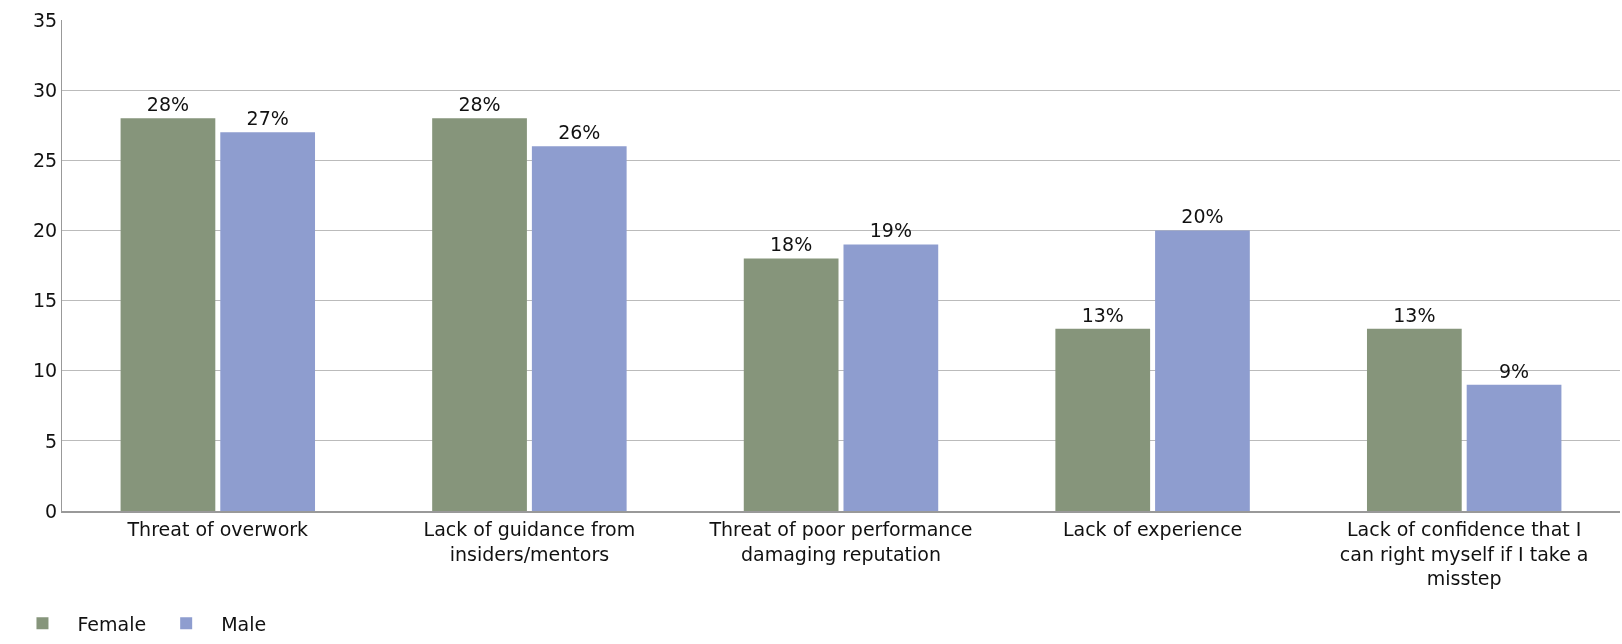  What do you see at coordinates (791, 244) in the screenshot?
I see `data-label: 18%` at bounding box center [791, 244].